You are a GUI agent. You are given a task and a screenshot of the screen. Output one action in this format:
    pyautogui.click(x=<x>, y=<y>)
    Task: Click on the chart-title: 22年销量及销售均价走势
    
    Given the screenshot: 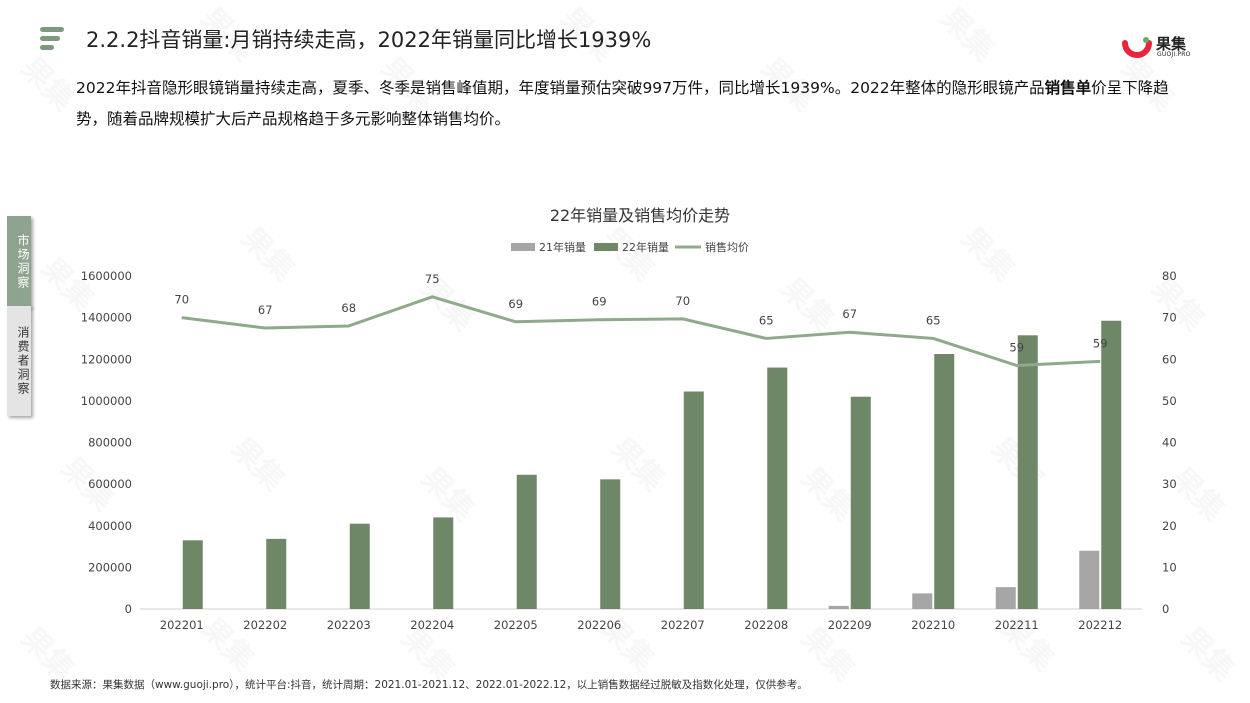 What is the action you would take?
    pyautogui.click(x=640, y=215)
    